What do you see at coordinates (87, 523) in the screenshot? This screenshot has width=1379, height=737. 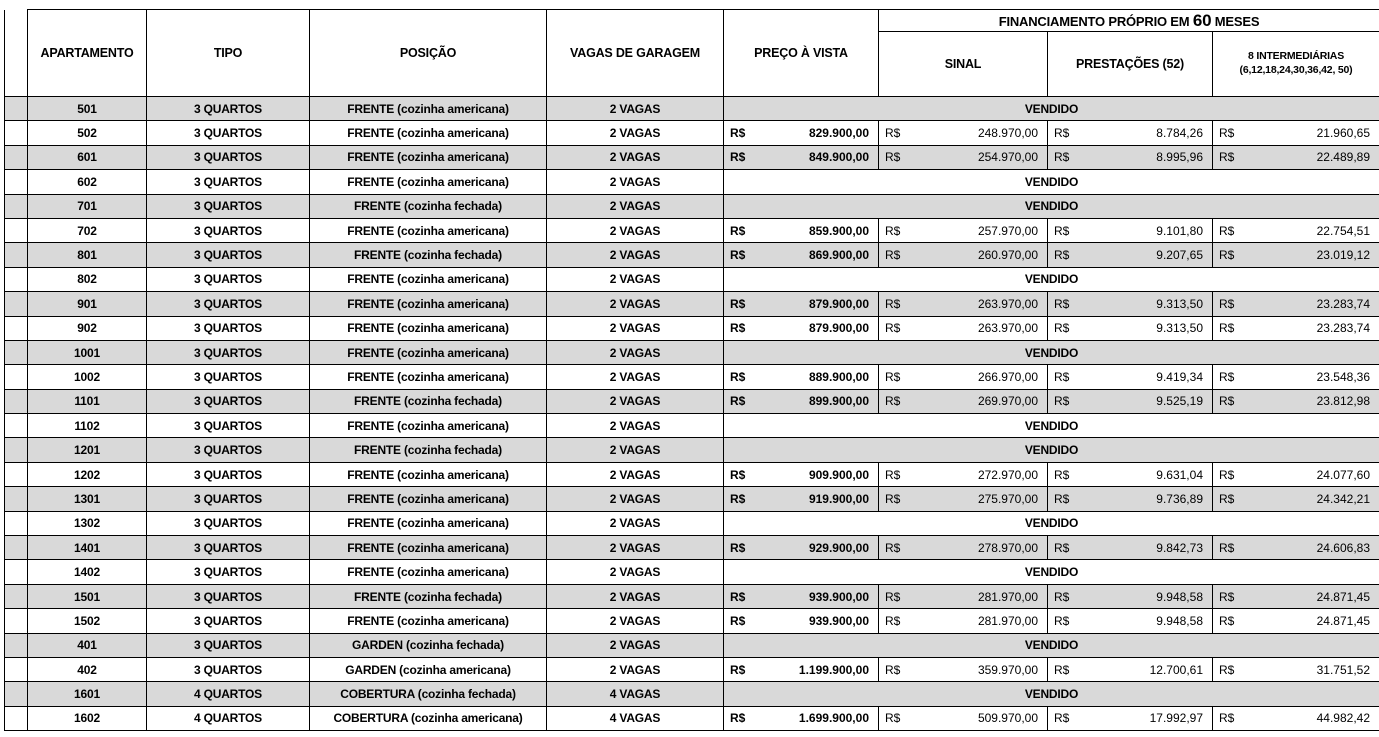 I see `cell-apartamento: 1302` at bounding box center [87, 523].